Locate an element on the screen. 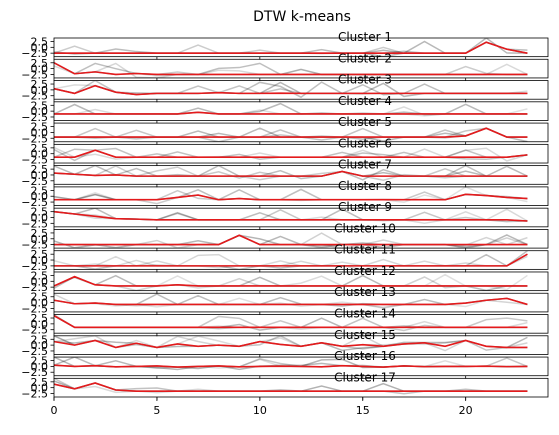  x-axis: 0 5 10 15 20 is located at coordinates (262, 407).